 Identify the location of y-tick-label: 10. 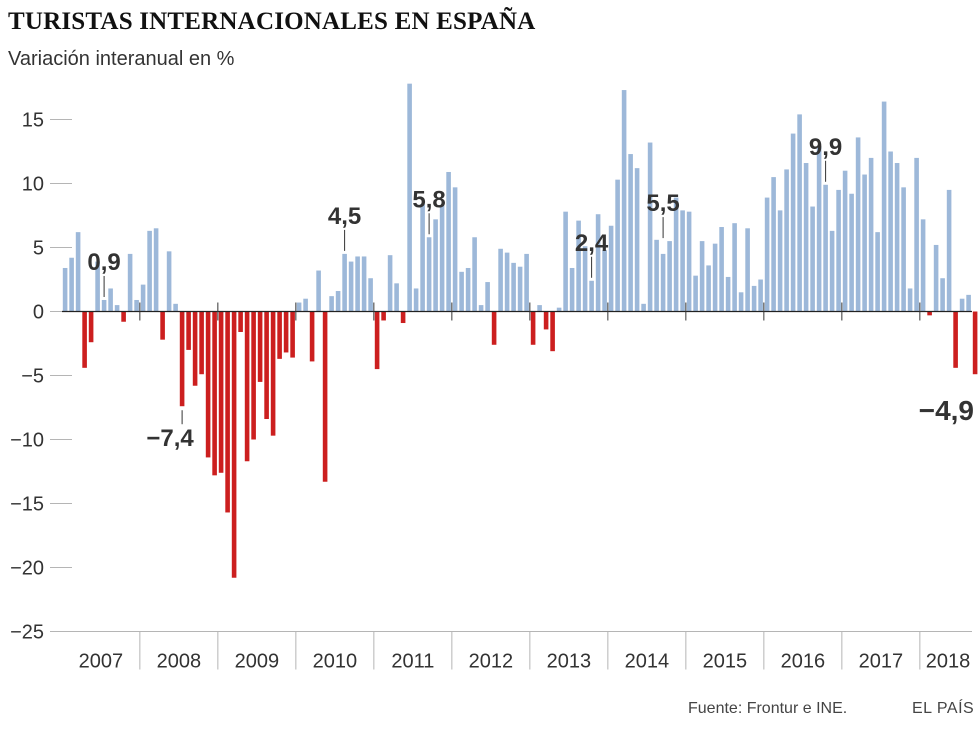
(33, 185).